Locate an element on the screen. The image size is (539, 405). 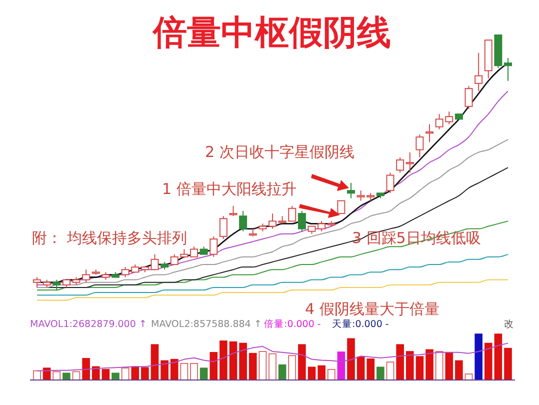
text: 天量:0.000 - is located at coordinates (360, 324).